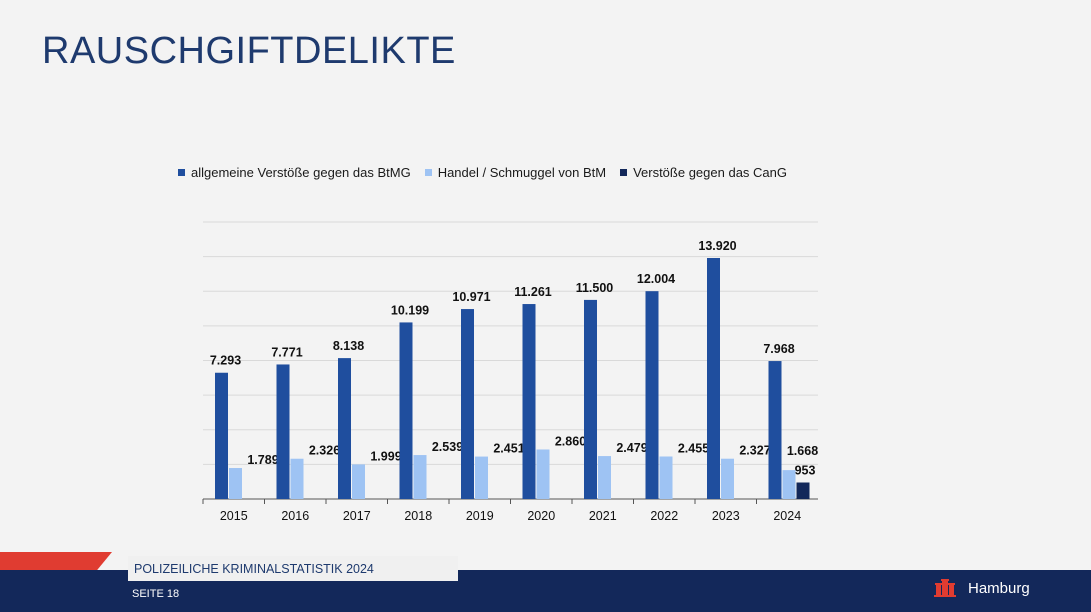 The image size is (1091, 612). I want to click on x-tick-label: 2016, so click(295, 516).